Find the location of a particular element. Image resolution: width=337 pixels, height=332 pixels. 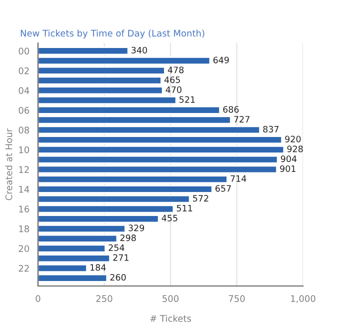

y-tick-label: 04 is located at coordinates (24, 90).